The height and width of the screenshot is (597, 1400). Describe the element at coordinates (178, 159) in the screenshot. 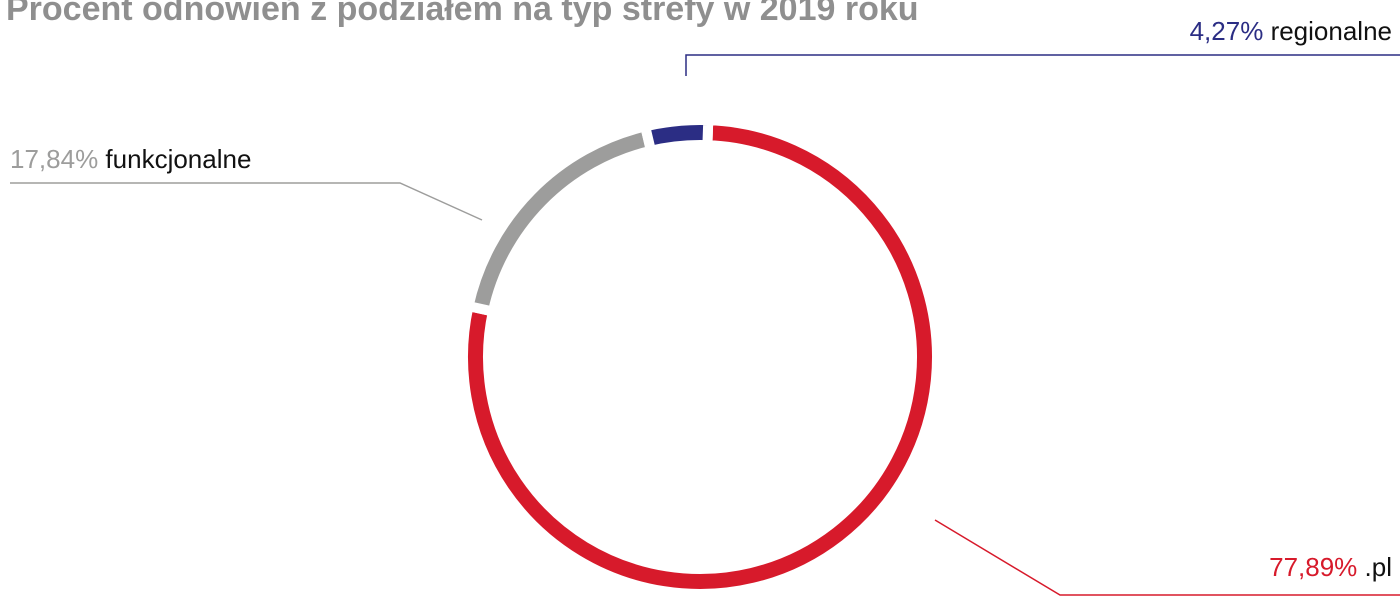

I see `category-label: funkcjonalne` at that location.